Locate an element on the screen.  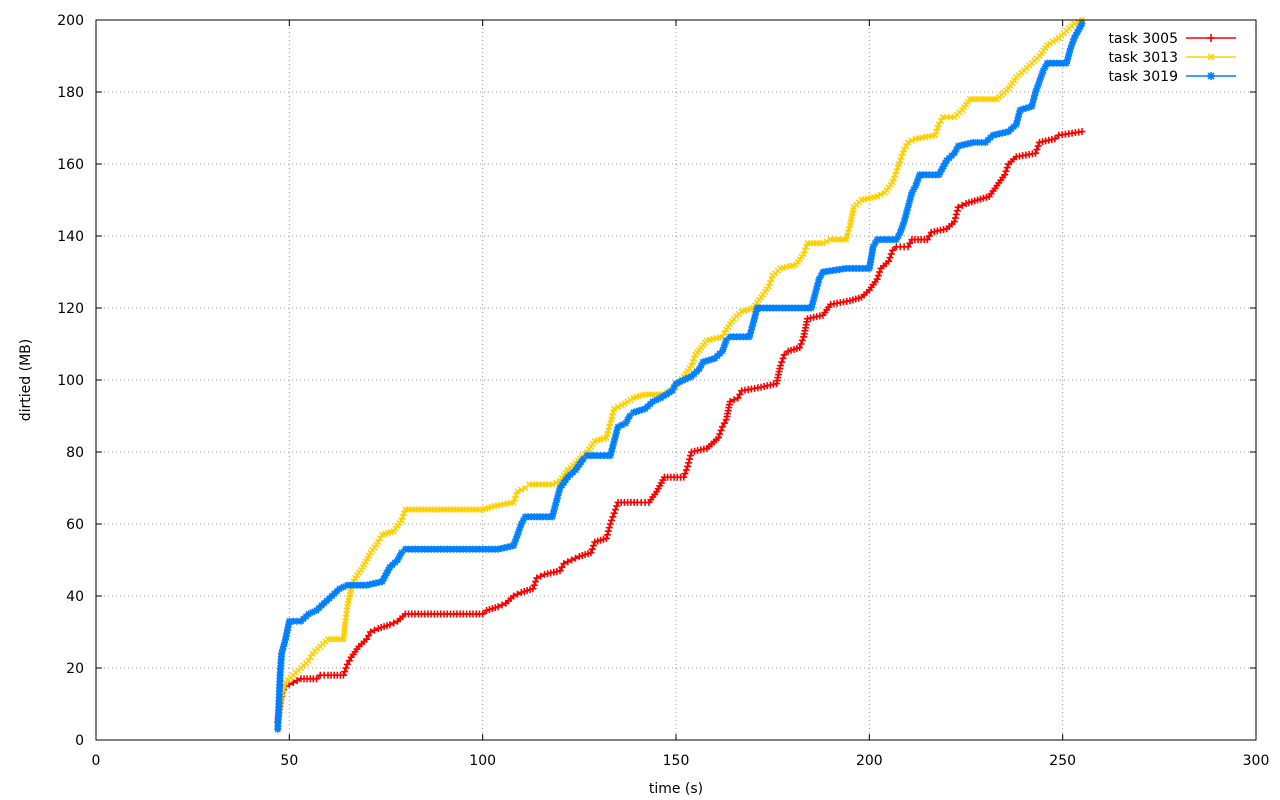
x-tick-label: 200 is located at coordinates (869, 761).